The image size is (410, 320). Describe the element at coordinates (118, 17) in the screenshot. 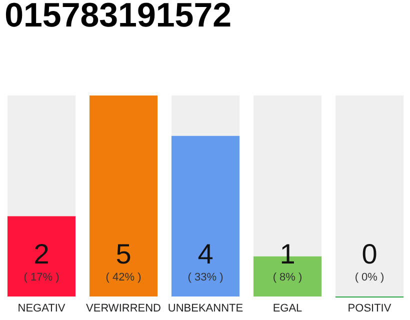

I see `chart-title: 015783191572` at that location.